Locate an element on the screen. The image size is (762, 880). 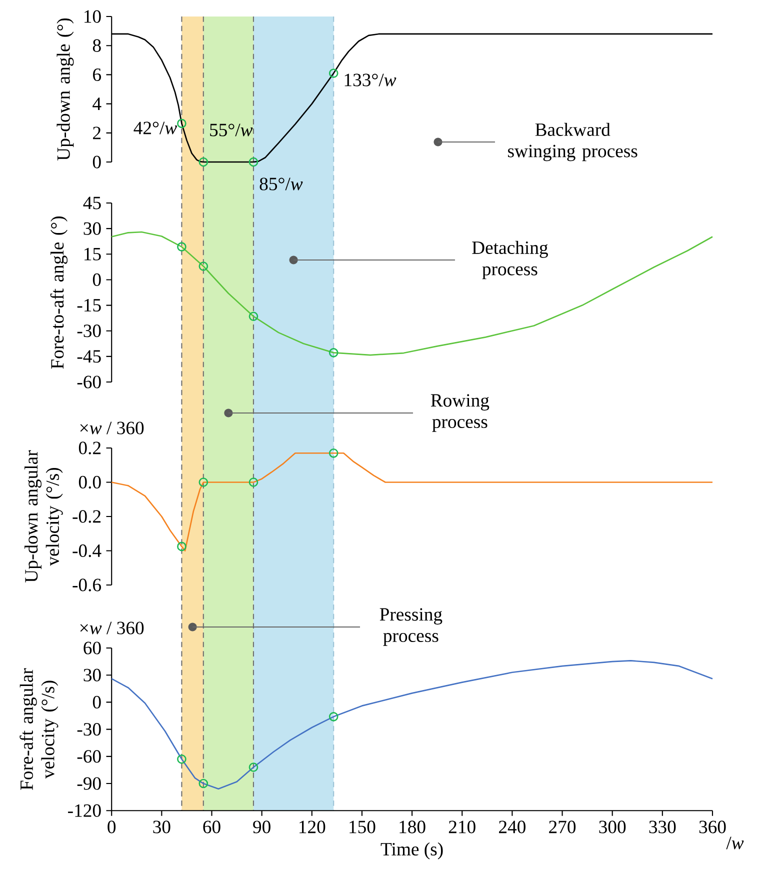
x-tick-label: 60 is located at coordinates (211, 827).